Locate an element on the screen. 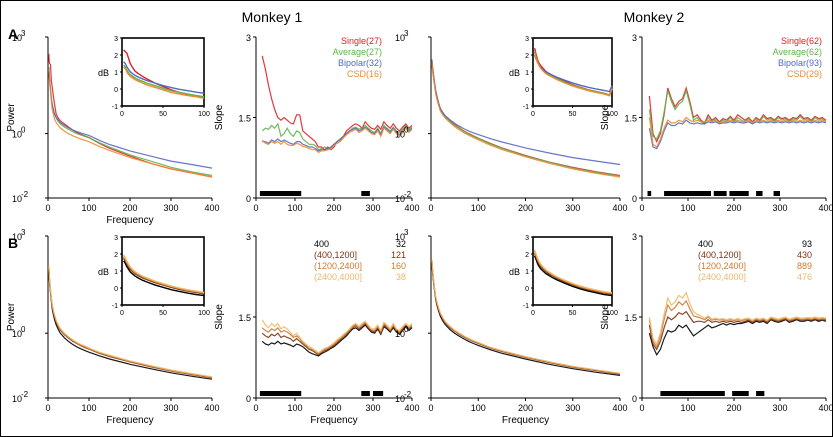 Image resolution: width=833 pixels, height=437 pixels. inset-x-tick-label: 100 is located at coordinates (204, 114).